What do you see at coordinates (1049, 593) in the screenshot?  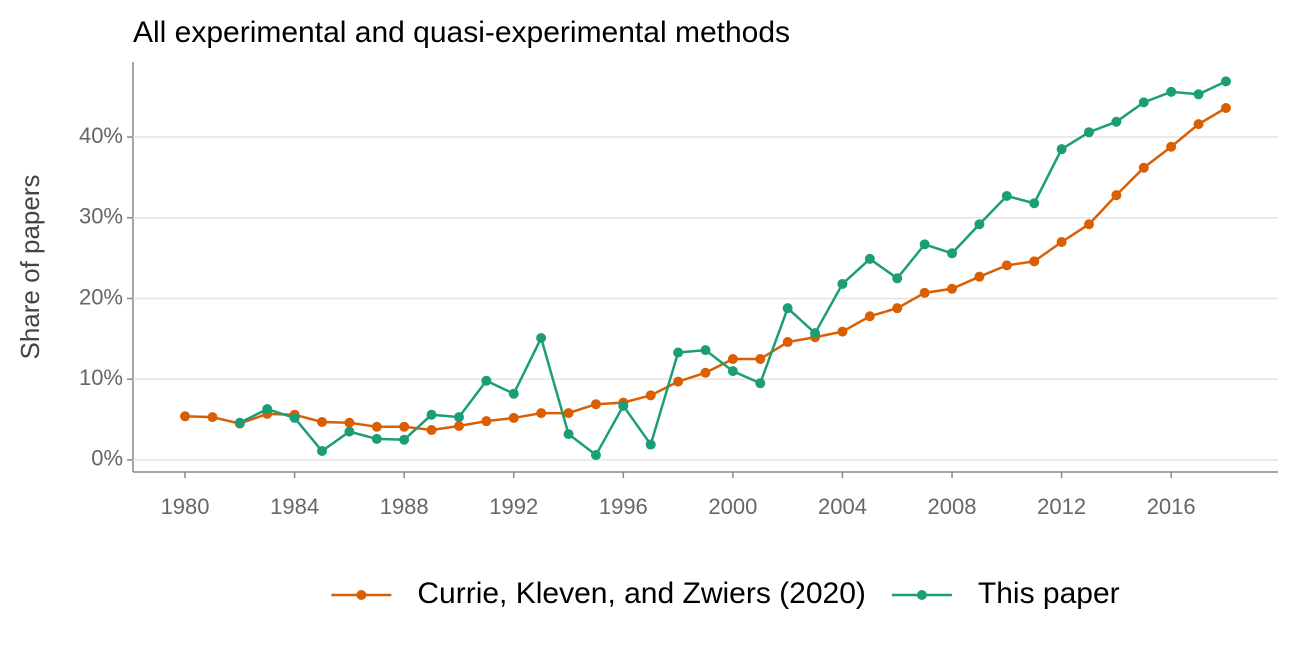 I see `legend-label: This paper` at bounding box center [1049, 593].